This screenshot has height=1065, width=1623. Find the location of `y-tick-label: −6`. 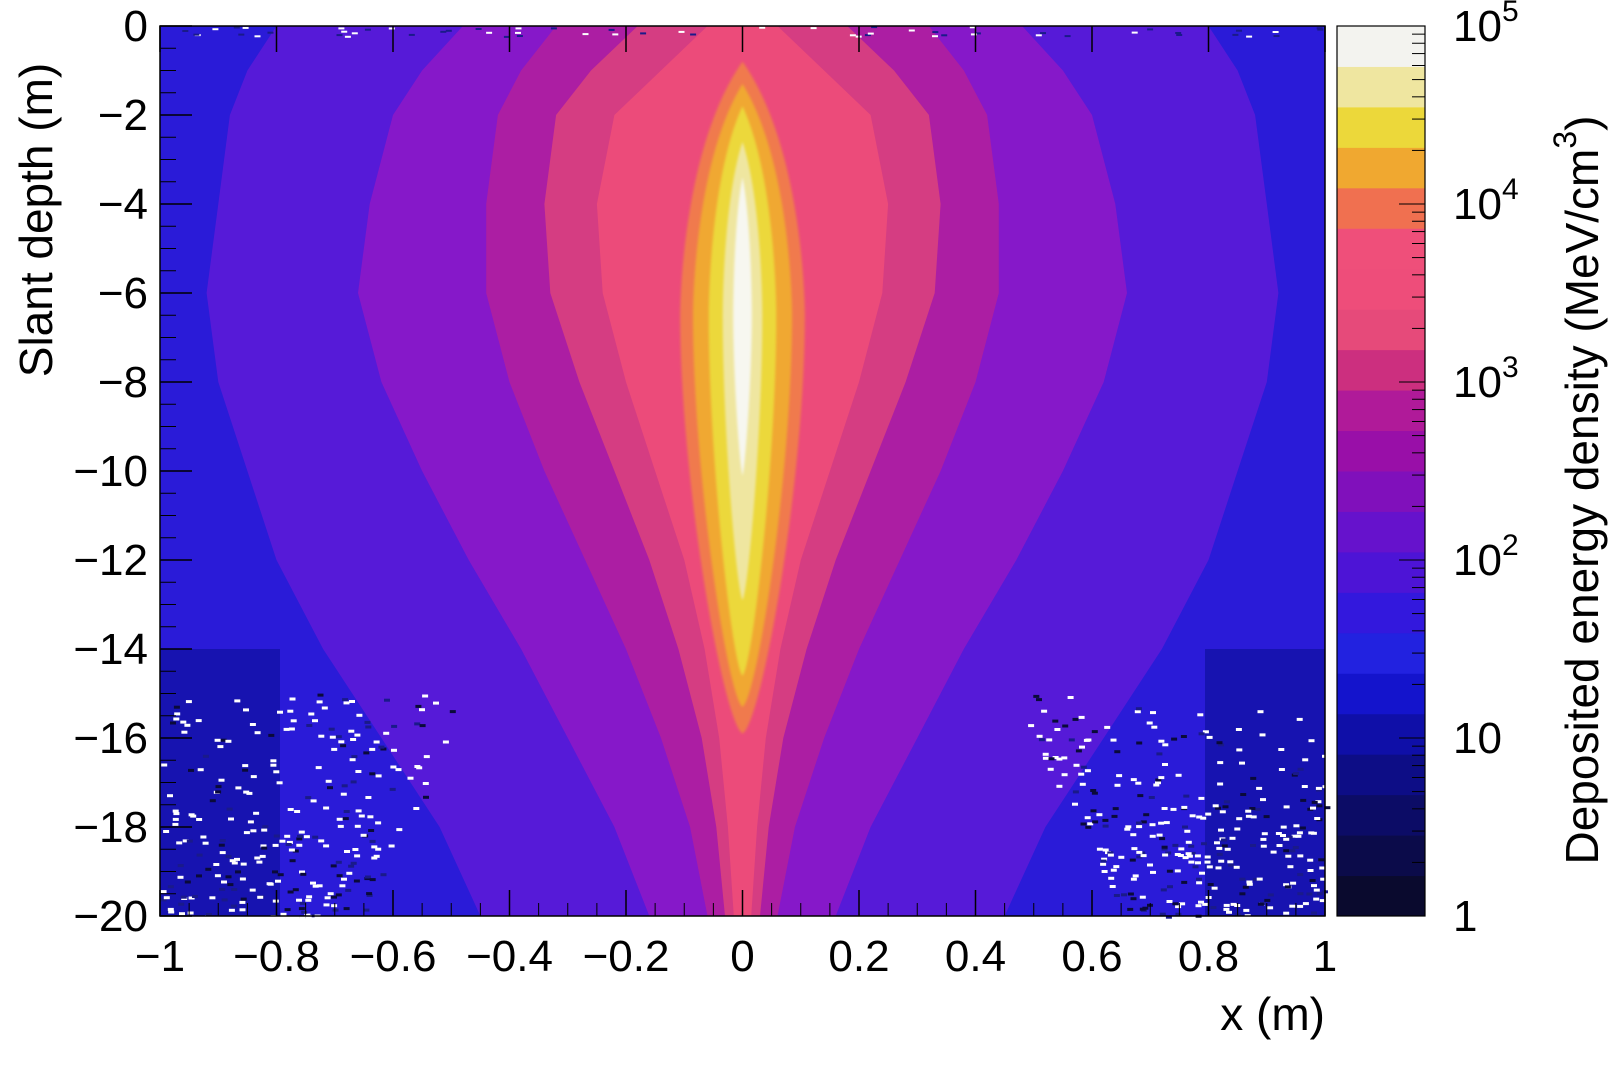

y-tick-label: −6 is located at coordinates (123, 293).